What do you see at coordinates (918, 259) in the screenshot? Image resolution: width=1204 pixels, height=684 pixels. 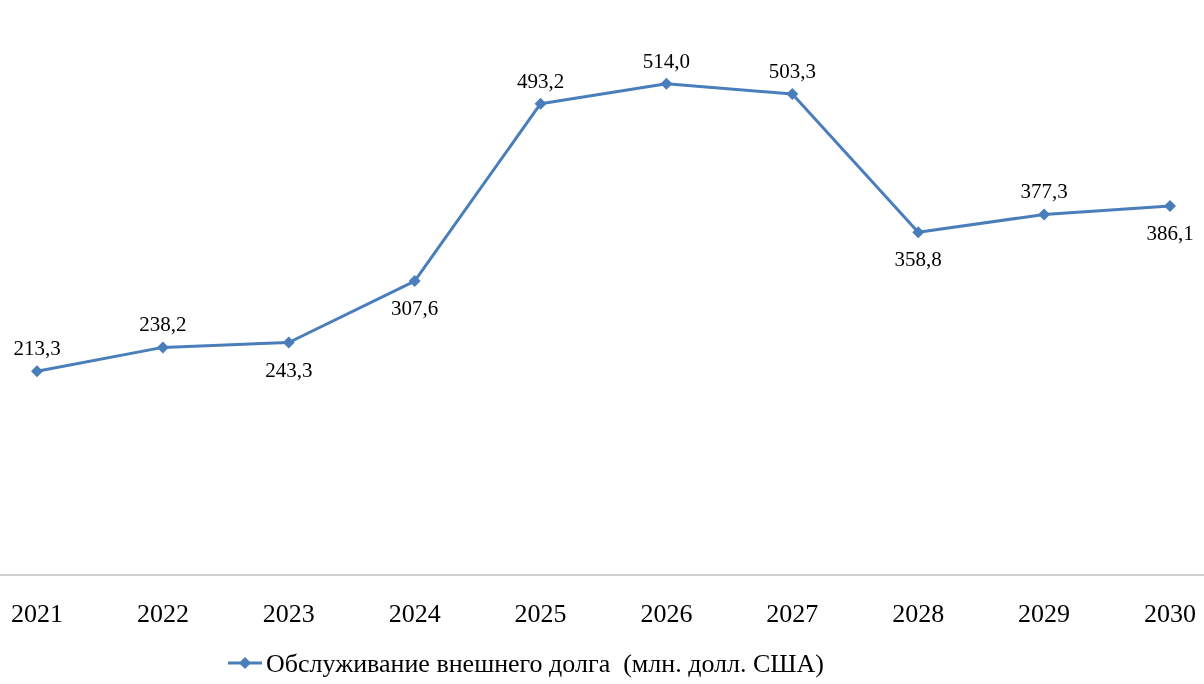 I see `data-label: 358,8` at bounding box center [918, 259].